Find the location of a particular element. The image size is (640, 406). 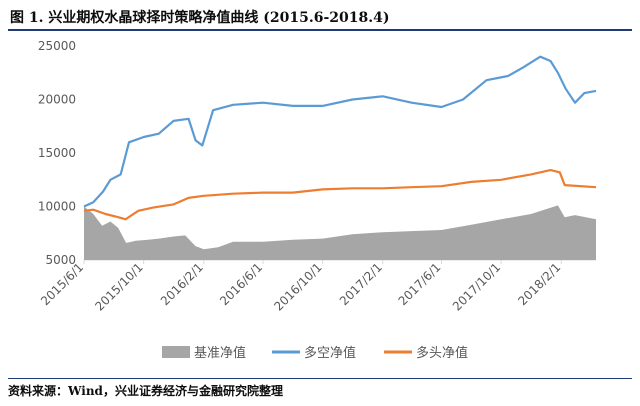

x-tick-label: 2016/6/1 is located at coordinates (241, 284).